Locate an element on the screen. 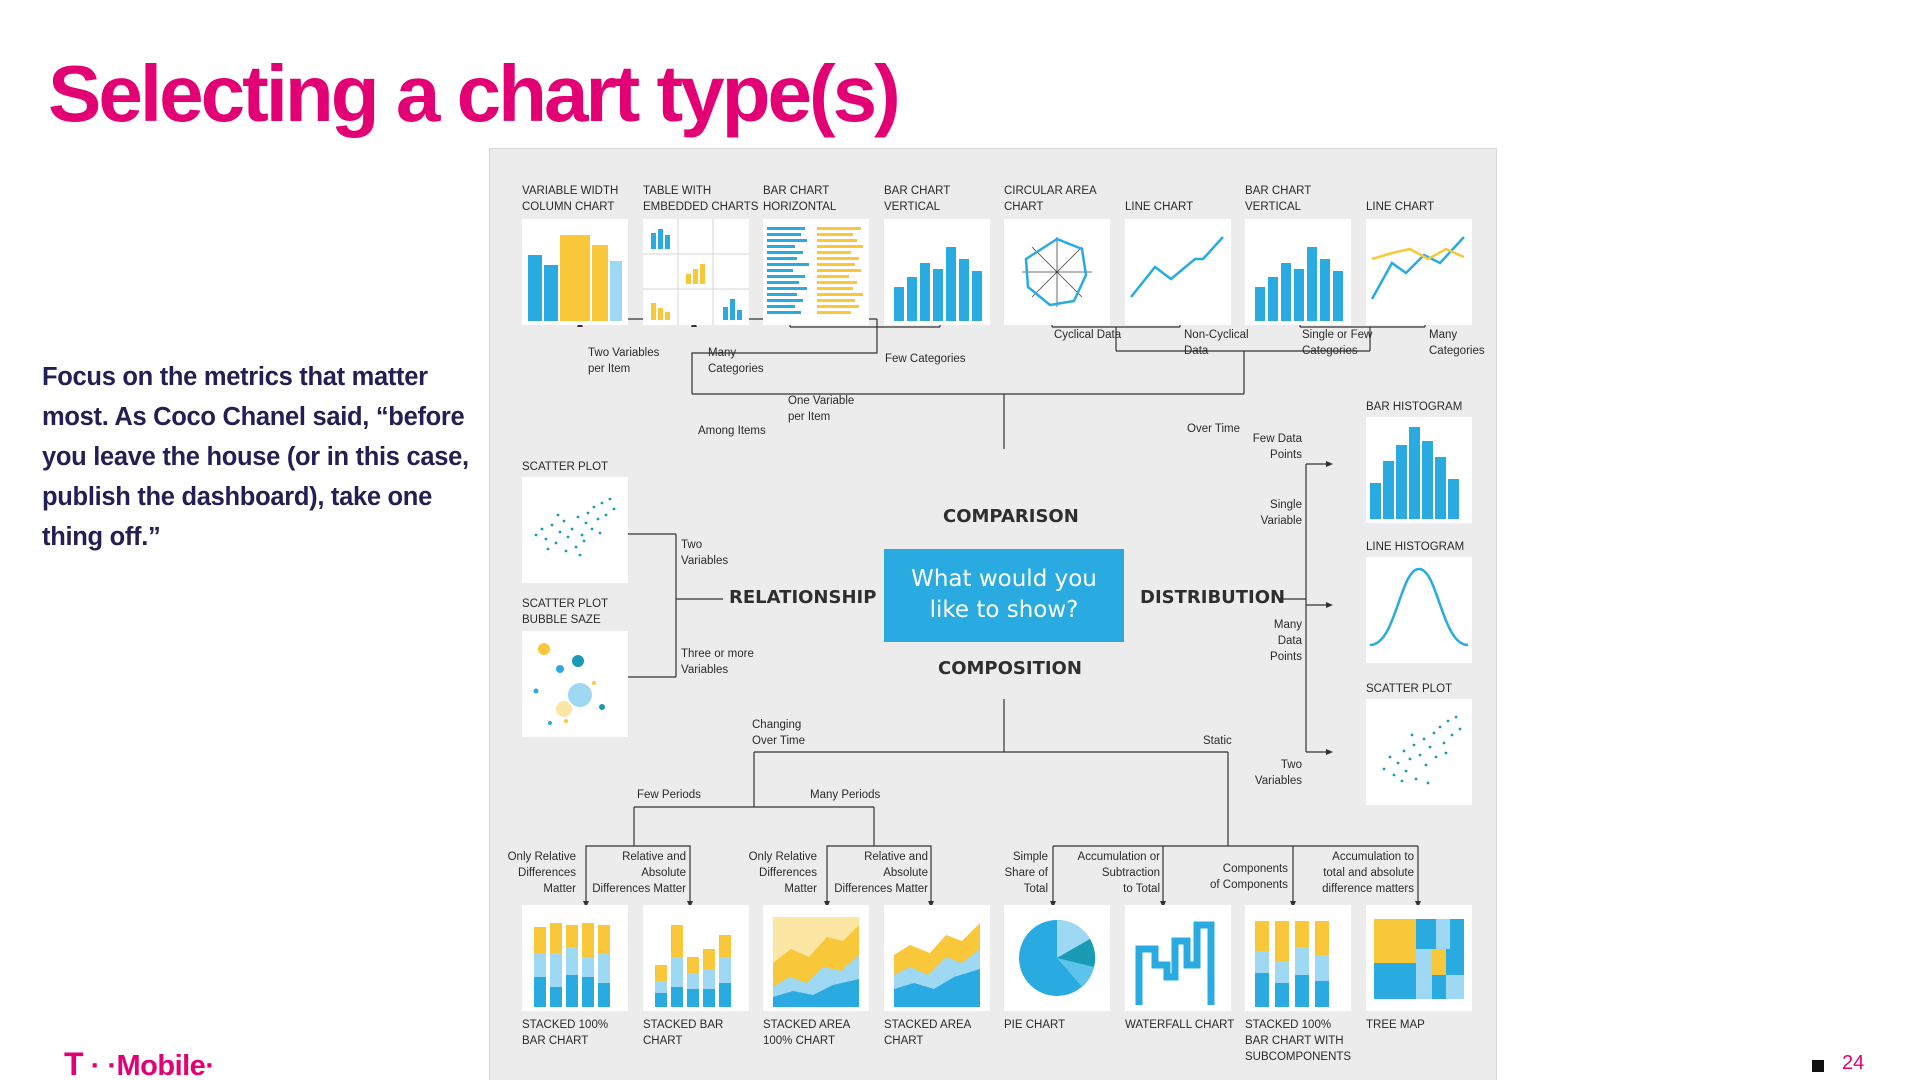  logo-wordmark: Mobile is located at coordinates (161, 1065).